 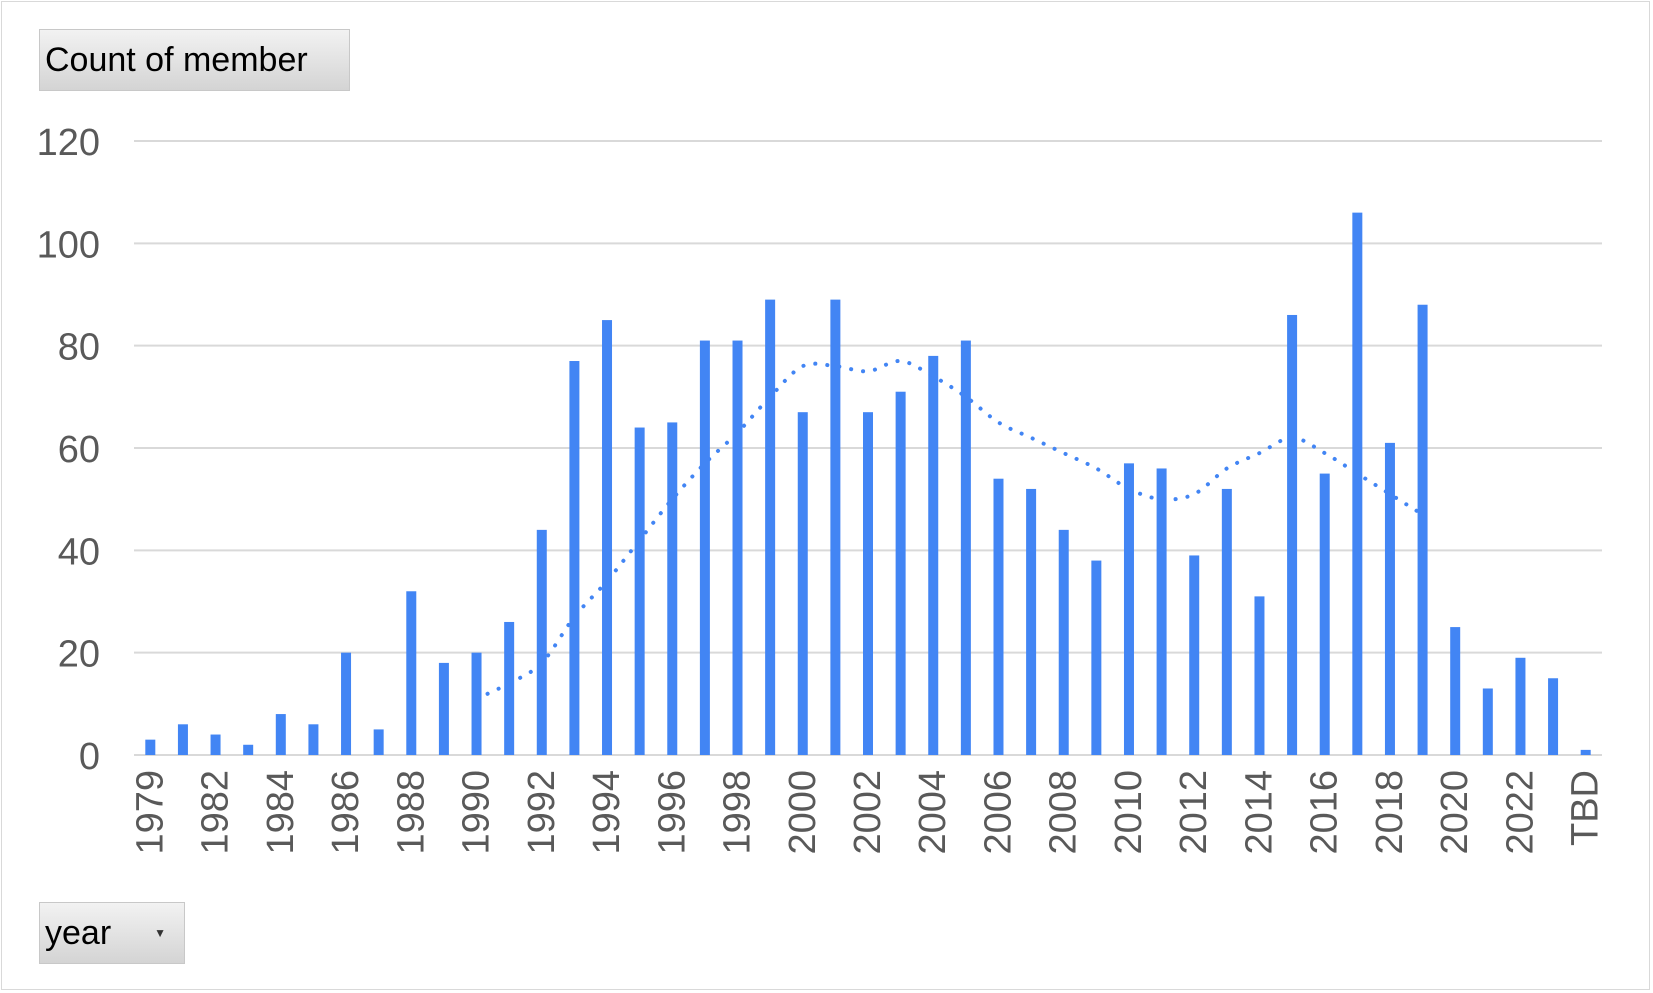 What do you see at coordinates (1390, 812) in the screenshot?
I see `x-tick-label: 2018` at bounding box center [1390, 812].